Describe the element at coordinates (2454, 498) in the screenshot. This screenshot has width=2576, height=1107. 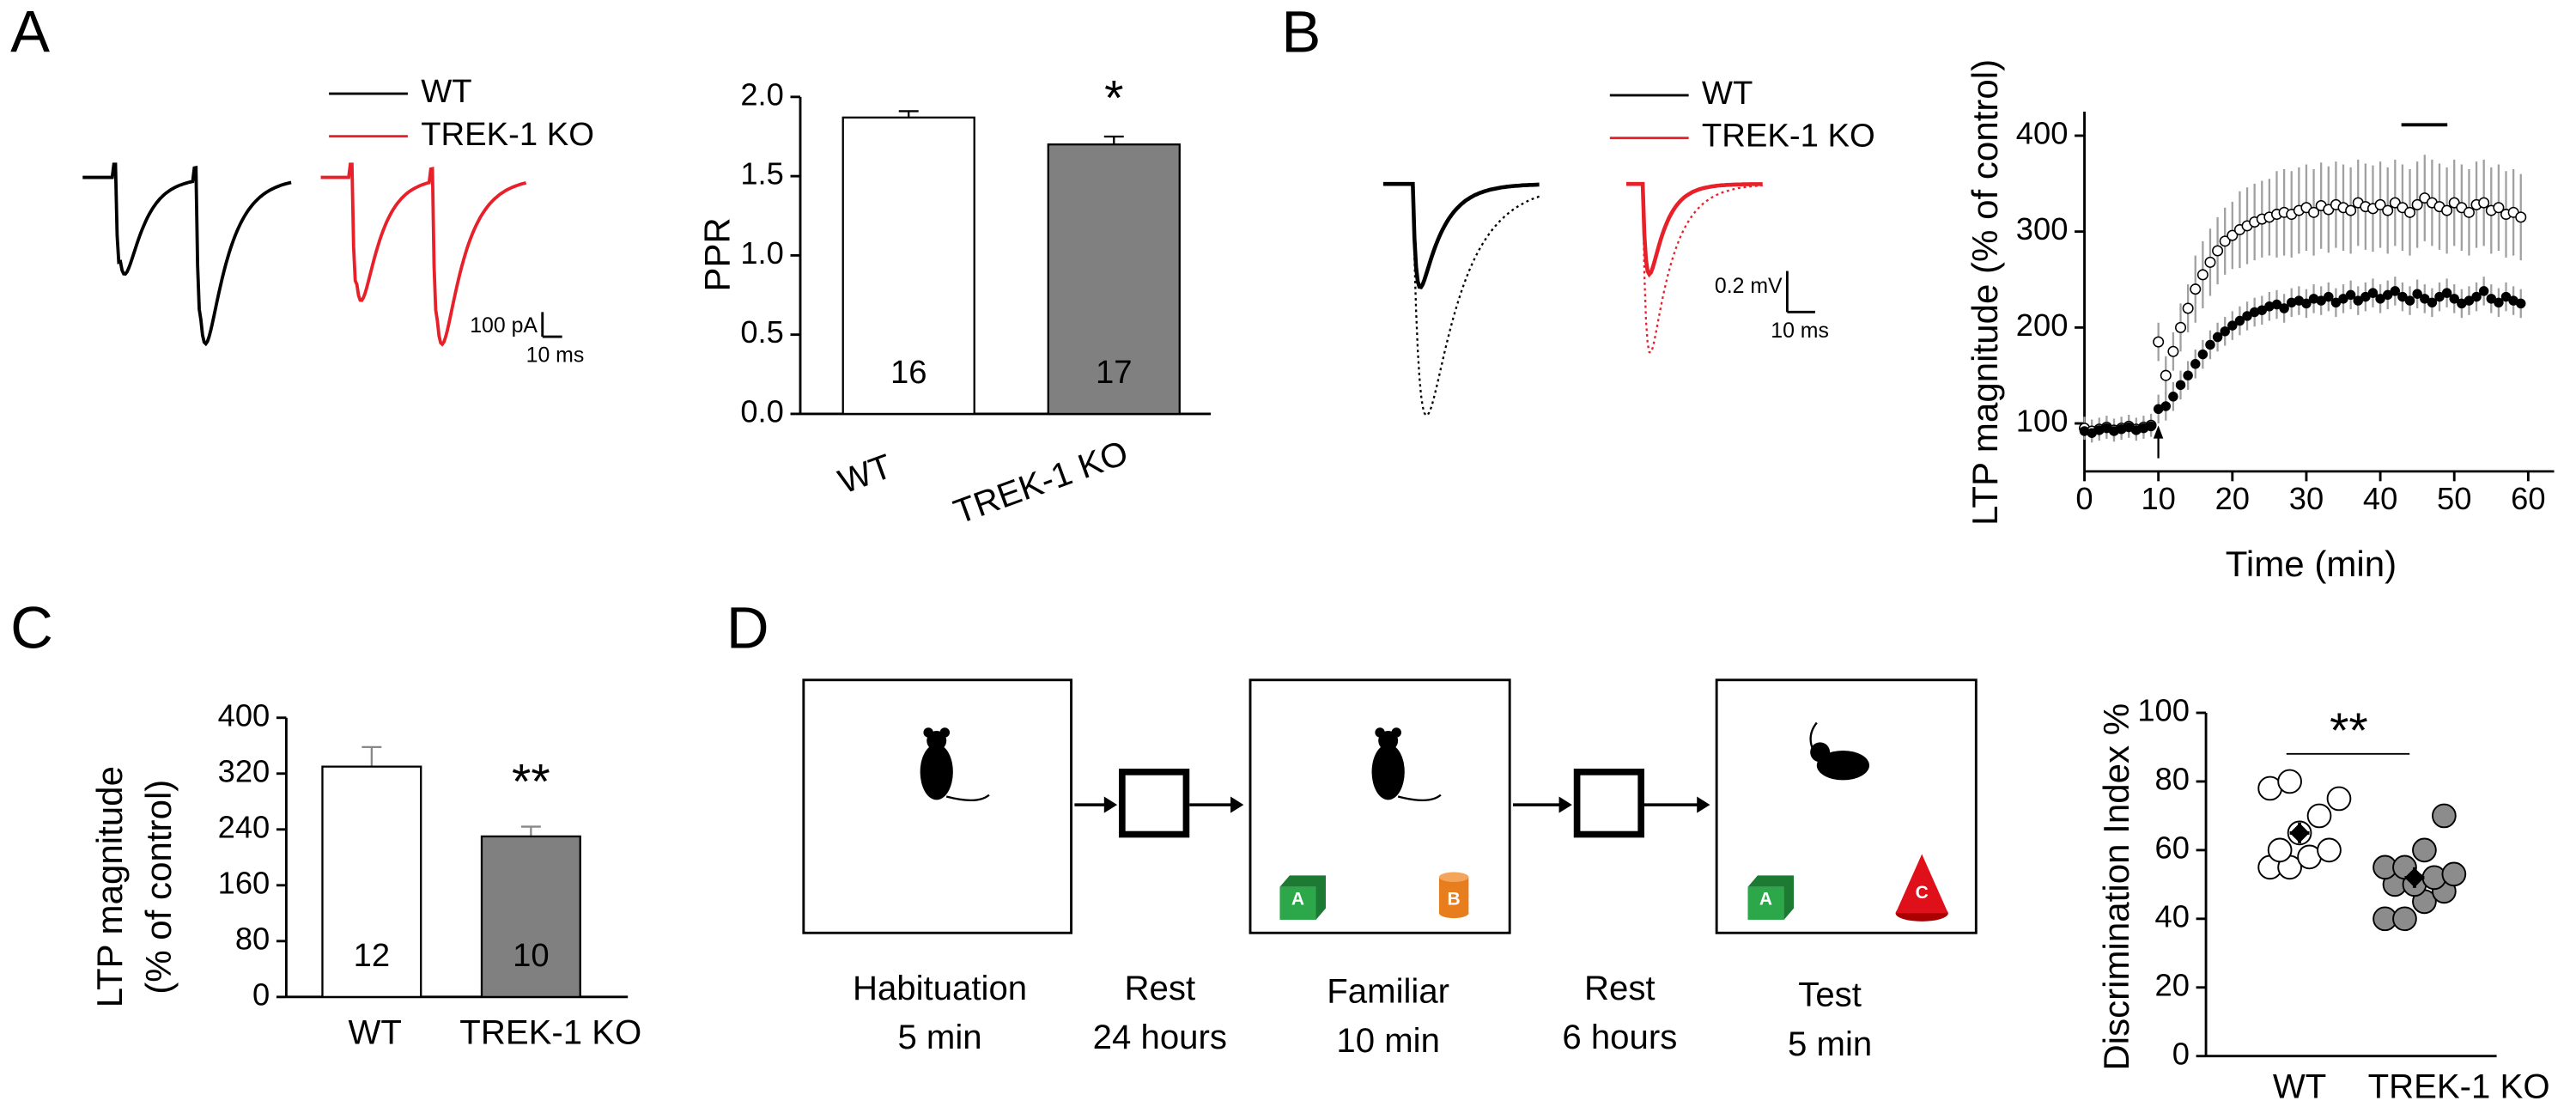
I see `x-tick-label: 50` at that location.